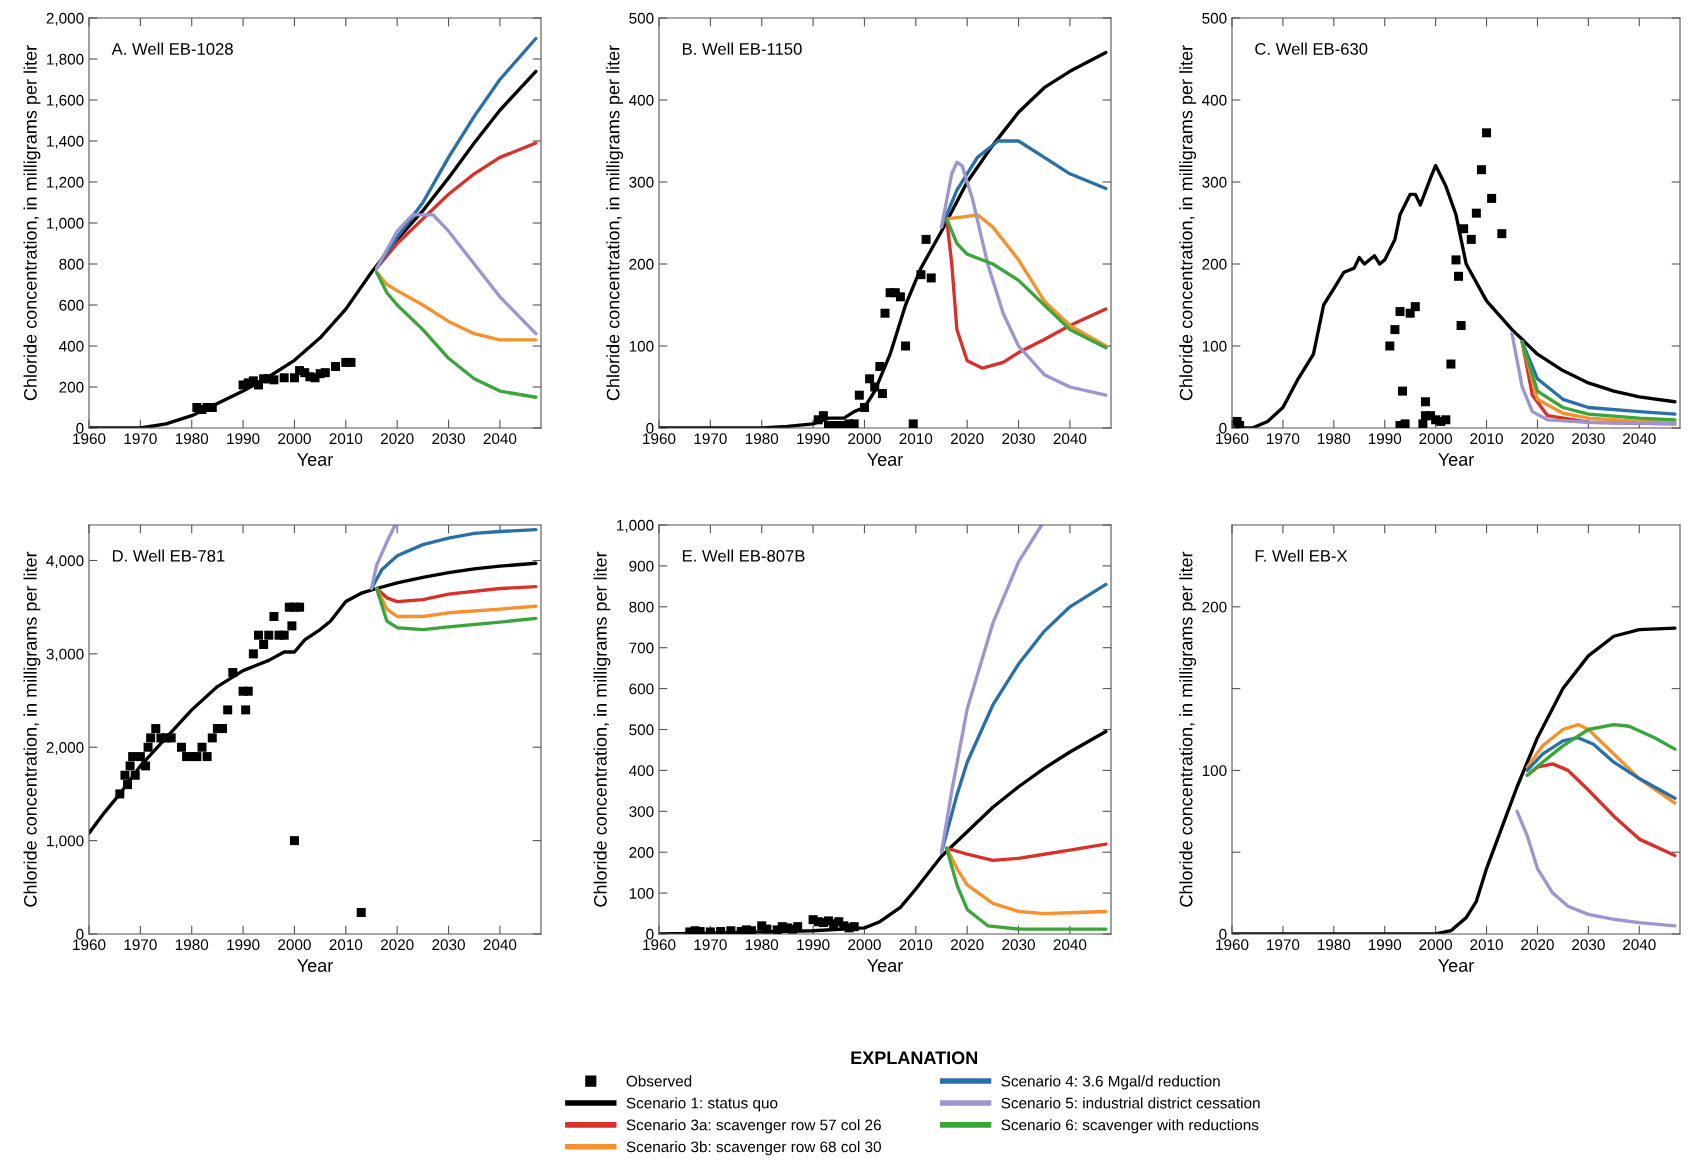  What do you see at coordinates (1301, 555) in the screenshot?
I see `text: F. Well EB-X` at bounding box center [1301, 555].